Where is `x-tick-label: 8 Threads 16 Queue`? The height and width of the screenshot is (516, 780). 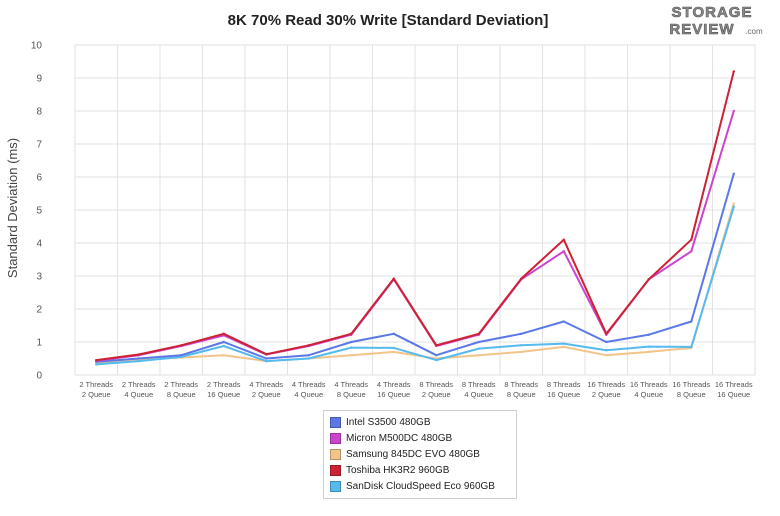
x-tick-label: 8 Threads 16 Queue is located at coordinates (564, 389).